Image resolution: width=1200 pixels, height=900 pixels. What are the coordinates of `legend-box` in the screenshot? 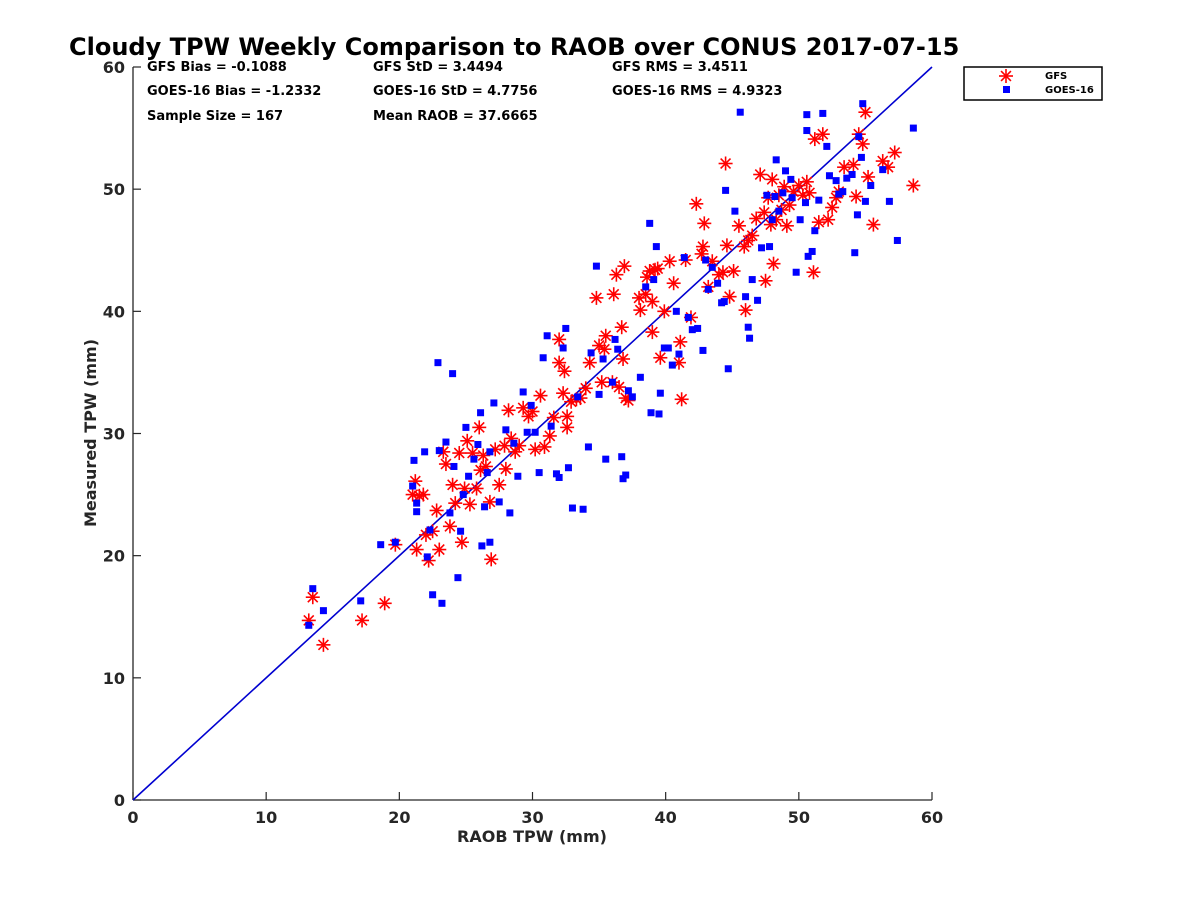 It's located at (1033, 83).